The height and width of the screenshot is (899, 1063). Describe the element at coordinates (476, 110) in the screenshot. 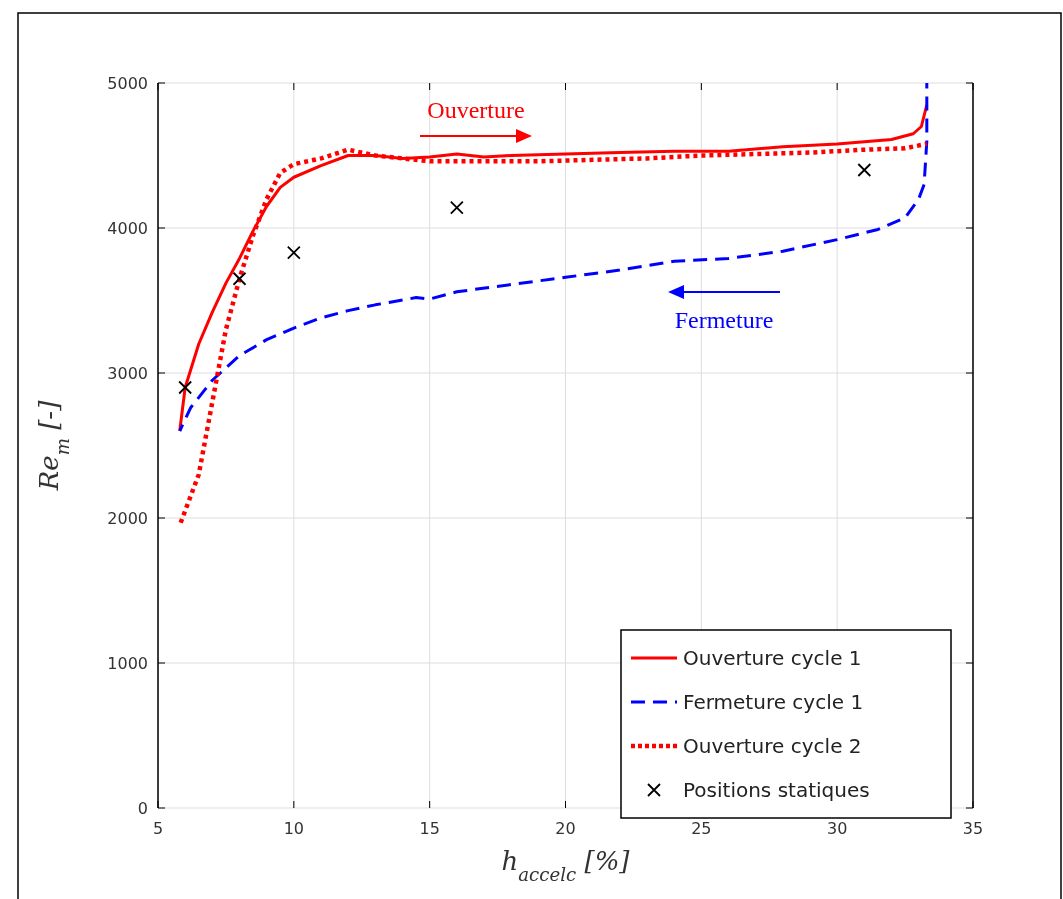

I see `annotation: Ouverture` at that location.